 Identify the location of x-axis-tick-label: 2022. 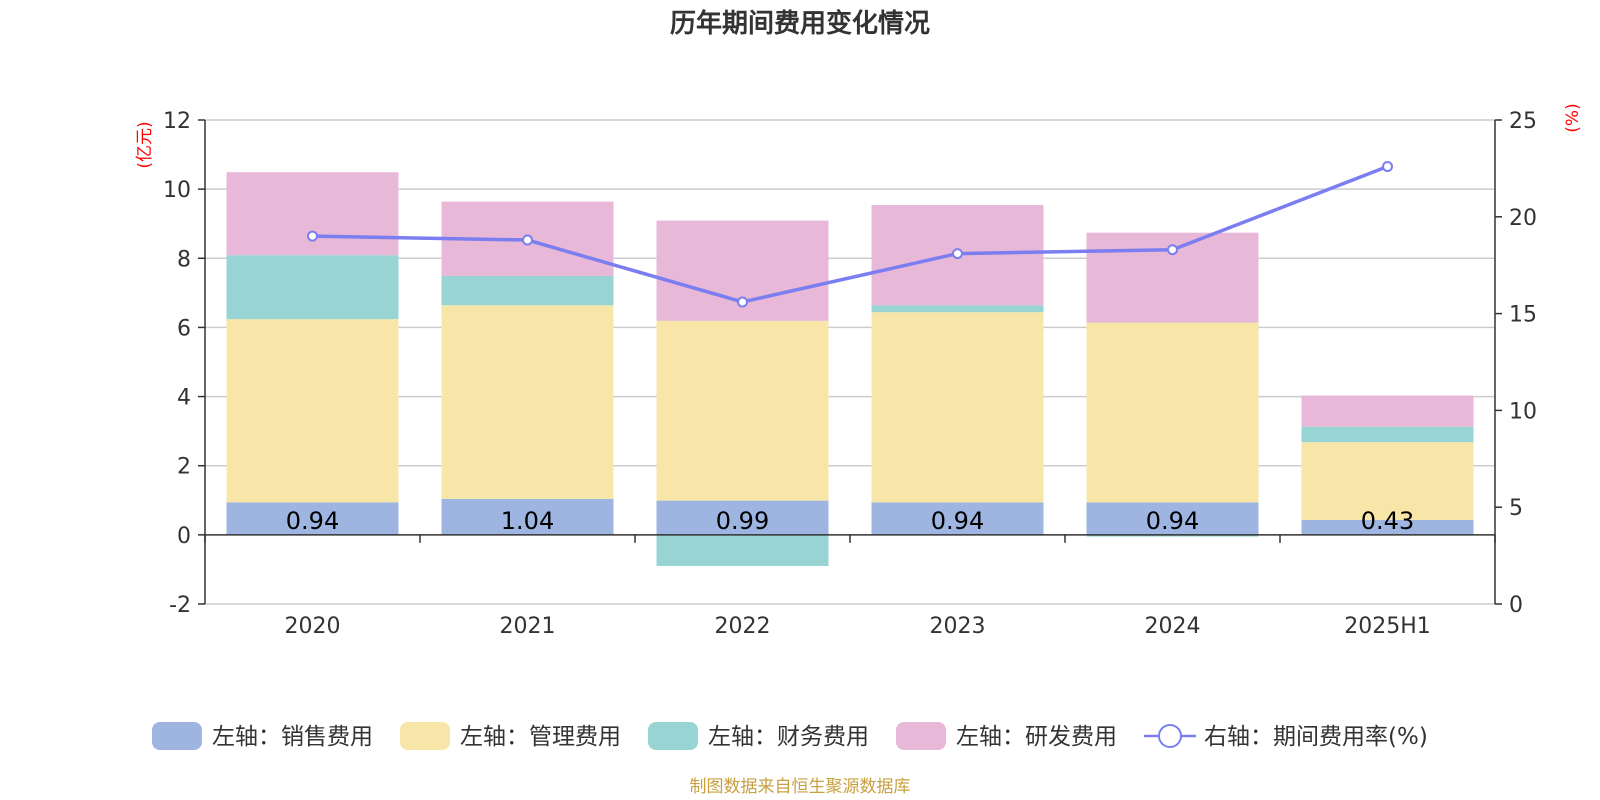
(743, 626).